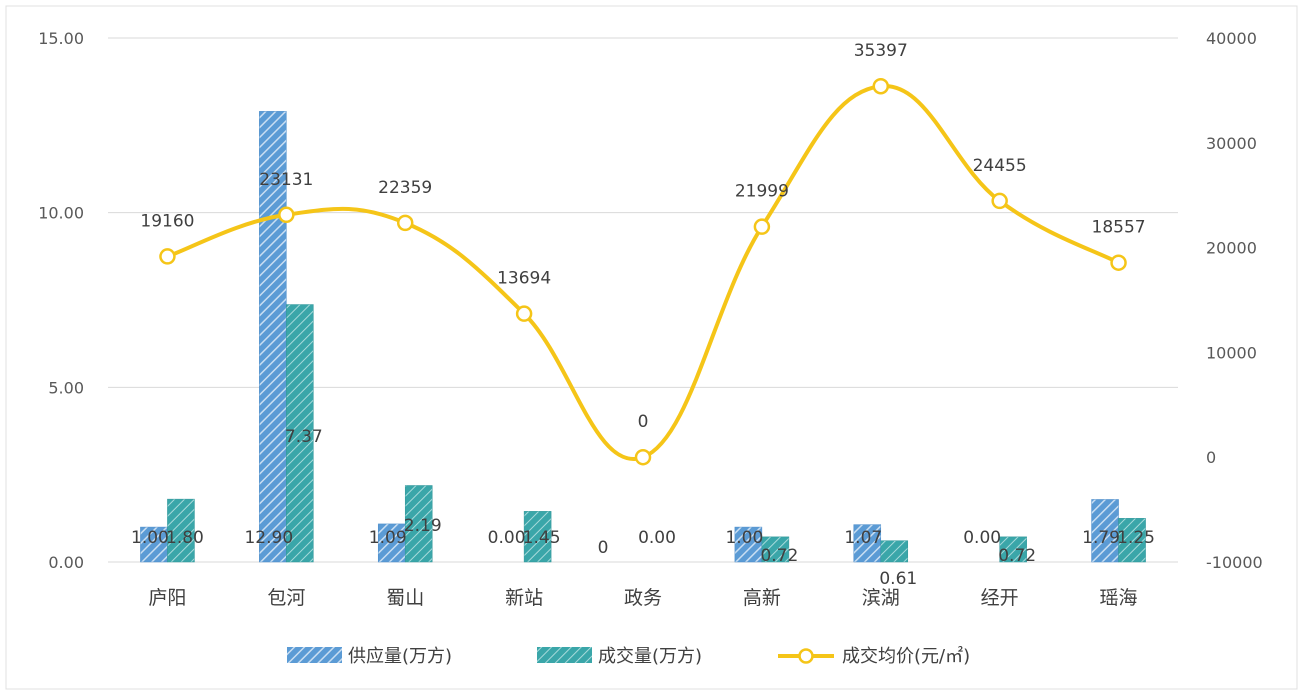 The height and width of the screenshot is (695, 1303). Describe the element at coordinates (1234, 562) in the screenshot. I see `right-axis-tick: -10000` at that location.